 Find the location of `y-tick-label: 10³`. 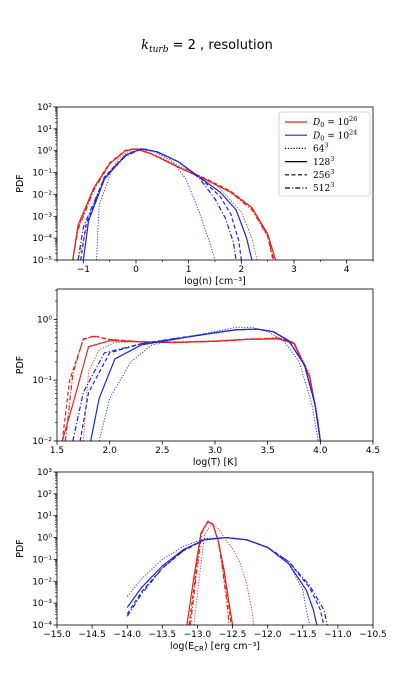

y-tick-label: 10³ is located at coordinates (44, 473).